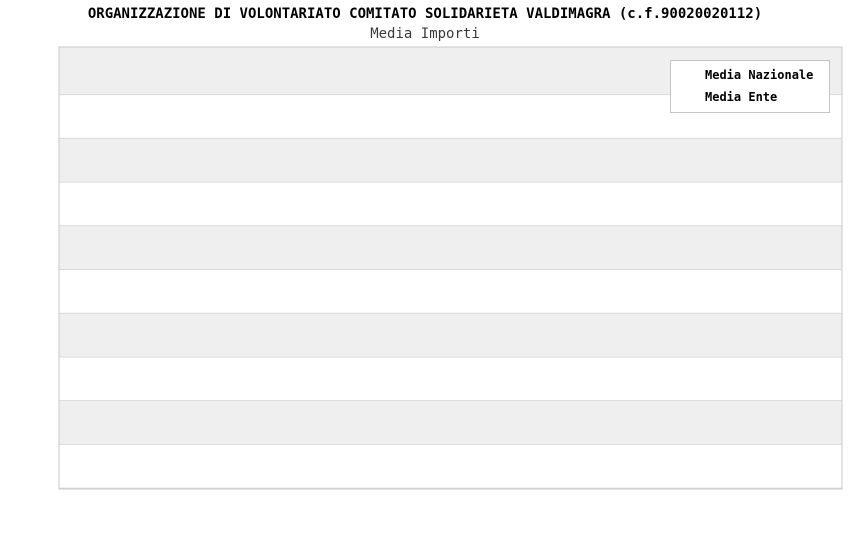 Image resolution: width=850 pixels, height=550 pixels. What do you see at coordinates (759, 75) in the screenshot?
I see `legend-label: Media Nazionale` at bounding box center [759, 75].